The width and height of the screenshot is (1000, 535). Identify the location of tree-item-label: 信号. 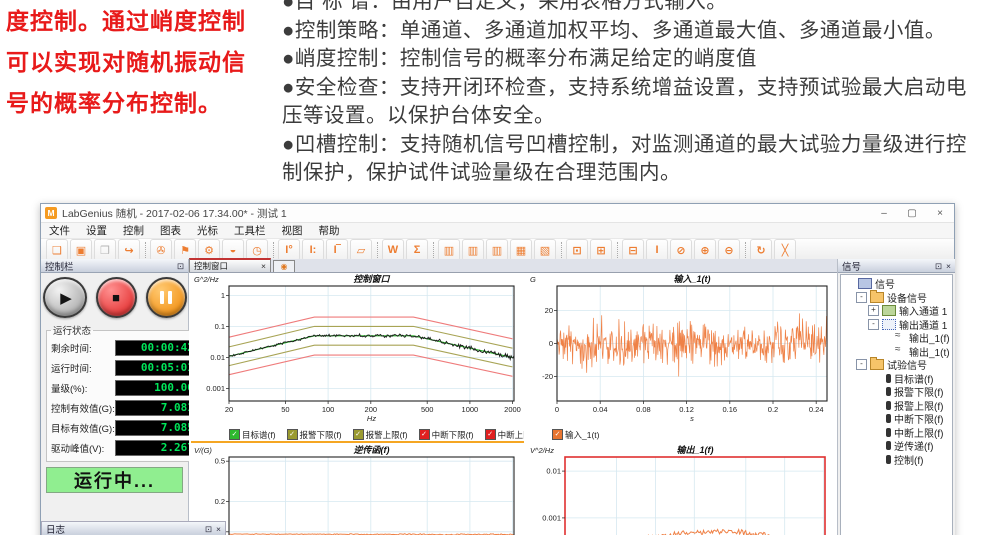
(885, 286).